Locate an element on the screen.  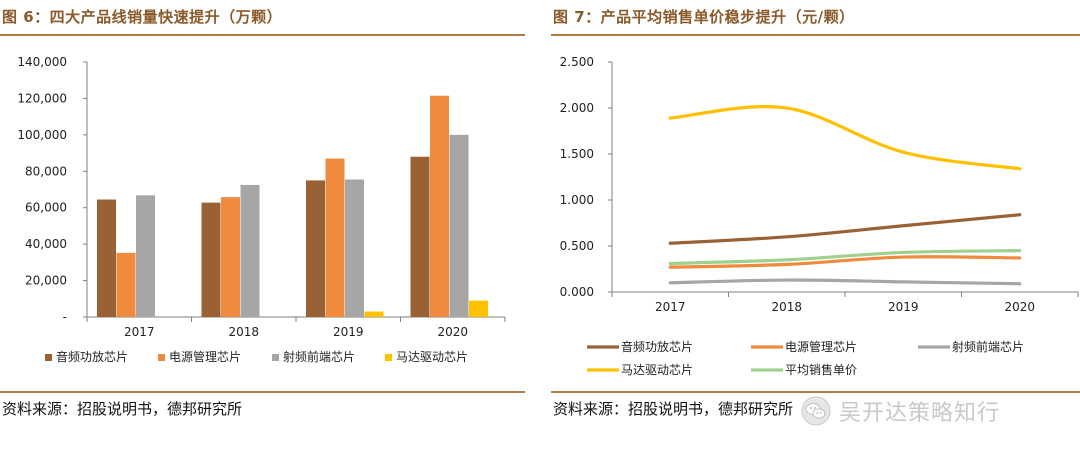
watermark: 吴开达策略知行 is located at coordinates (936, 411).